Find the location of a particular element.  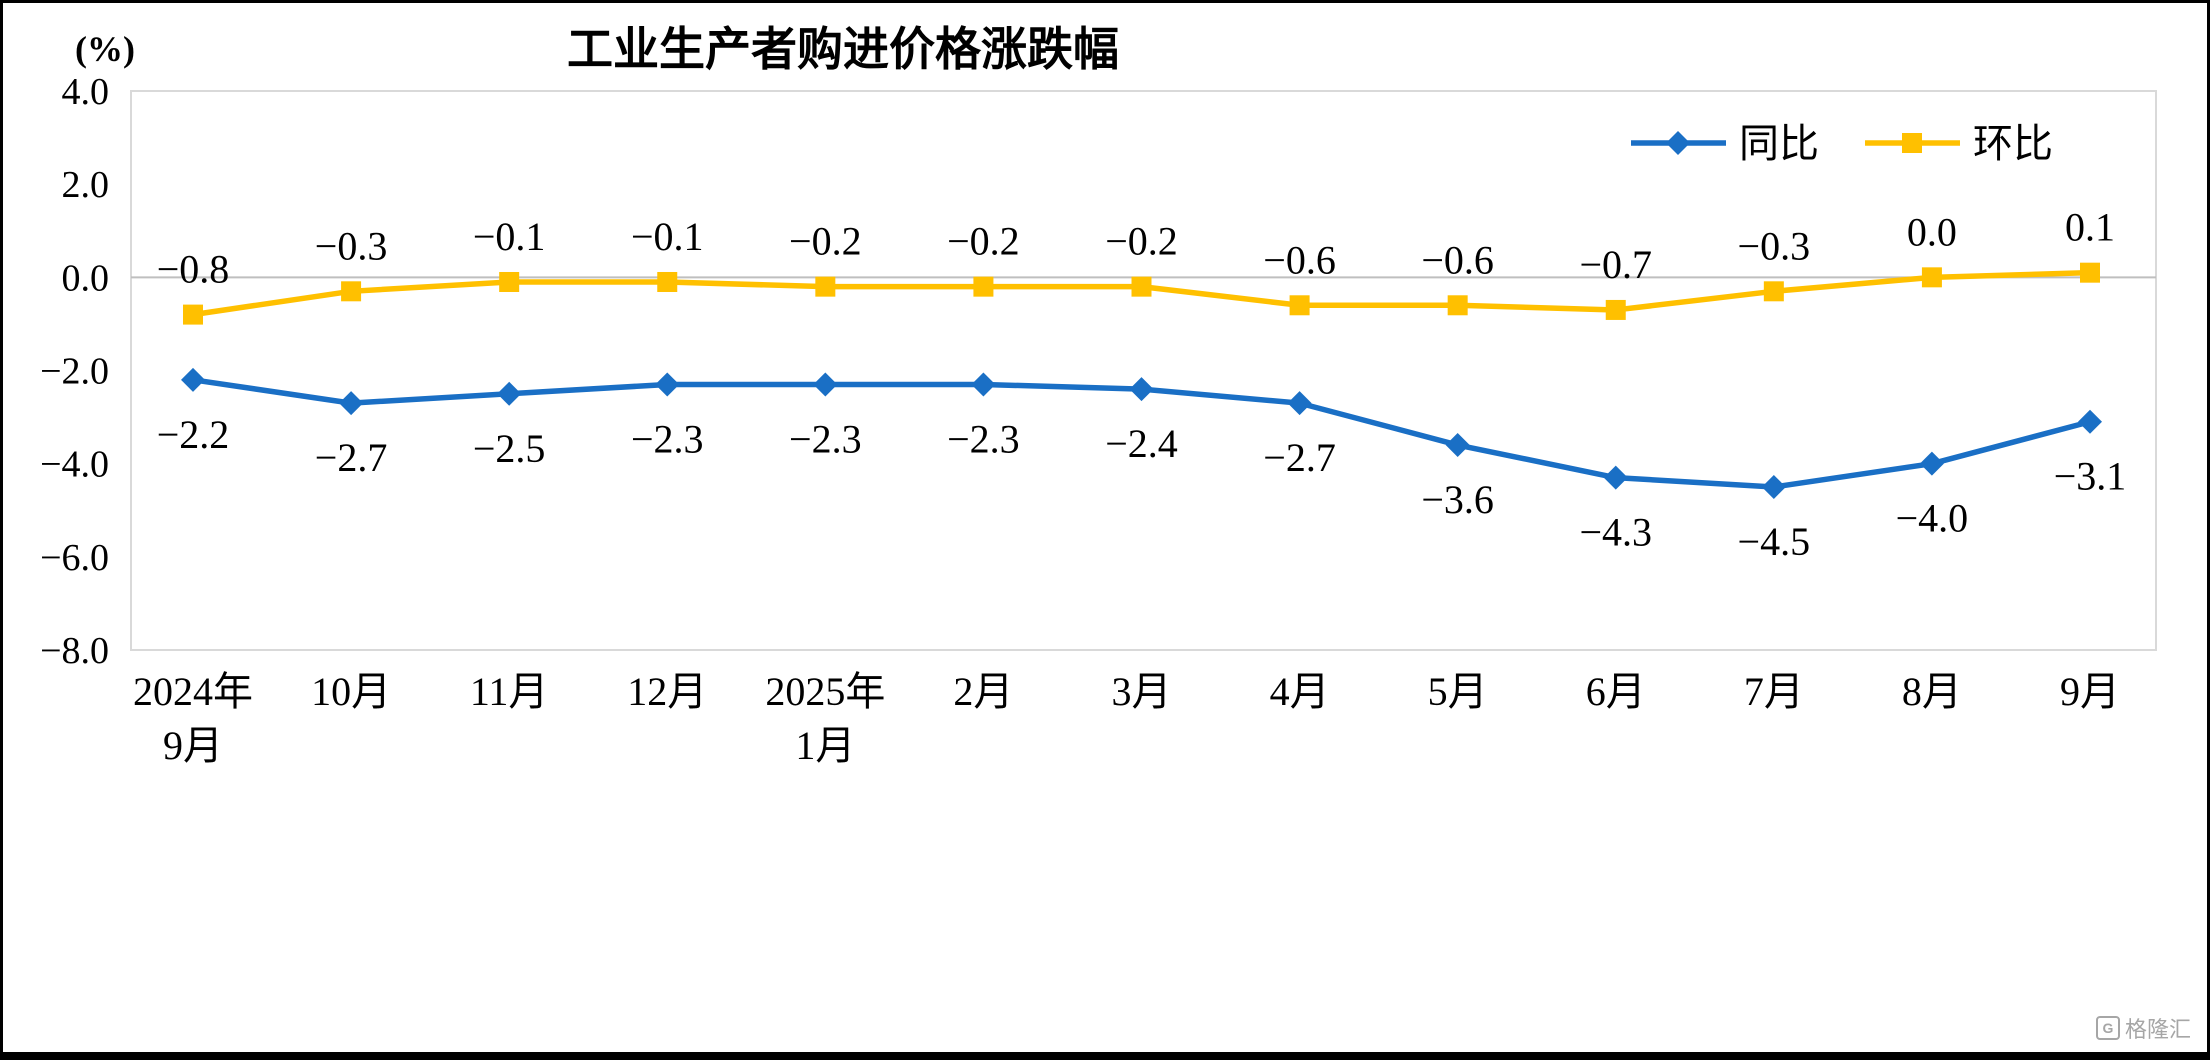

y-tick-label: −8.0 is located at coordinates (74, 651).